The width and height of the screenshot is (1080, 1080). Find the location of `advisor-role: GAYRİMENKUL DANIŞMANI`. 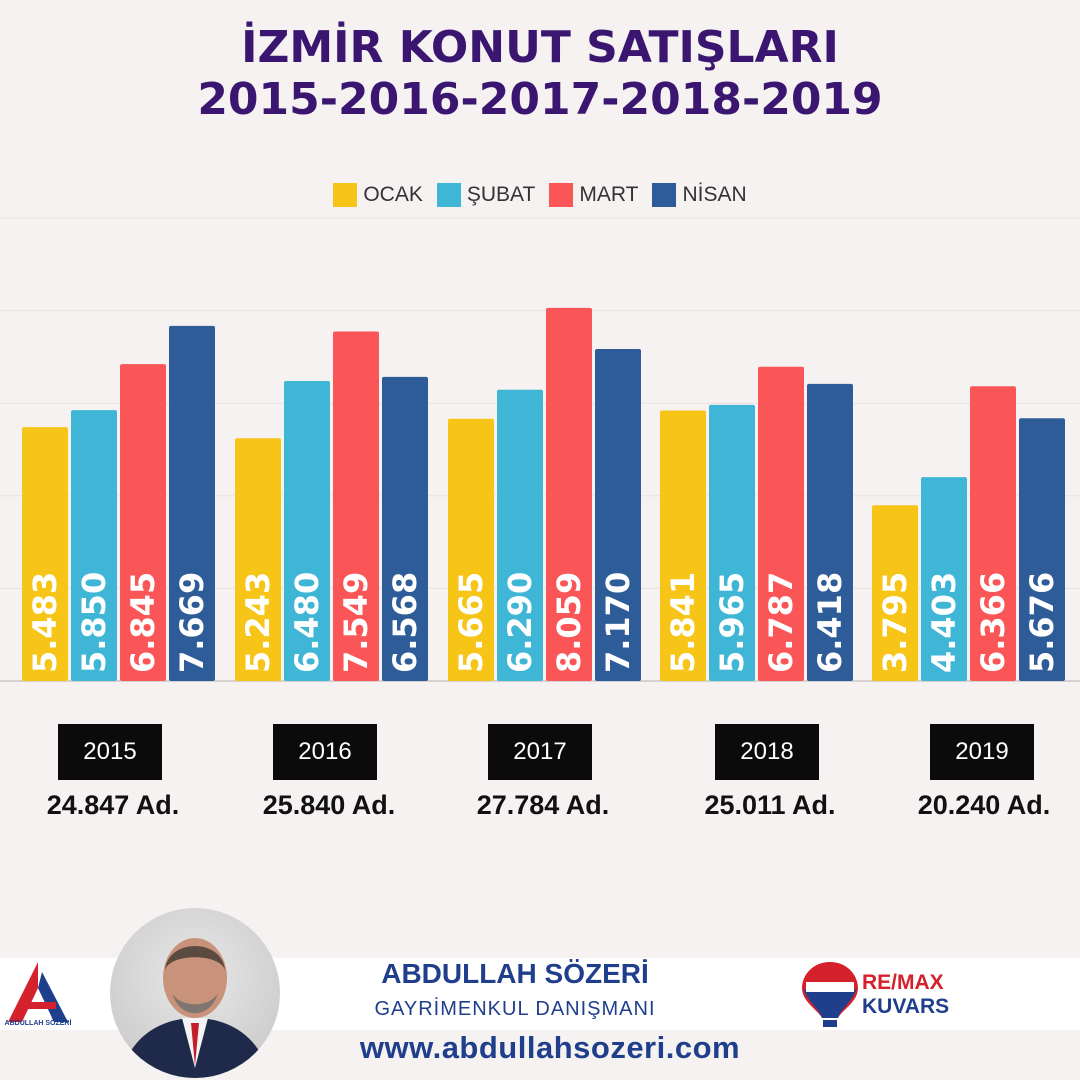

advisor-role: GAYRİMENKUL DANIŞMANI is located at coordinates (515, 1009).